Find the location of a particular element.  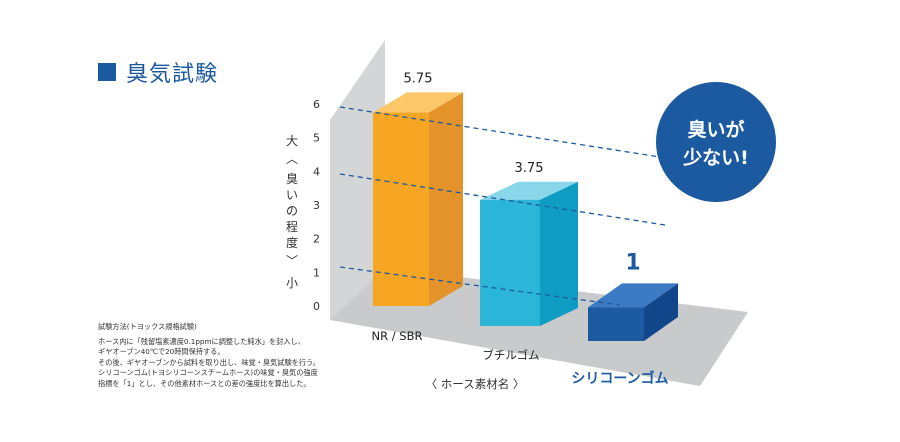

badge: 臭いが 少ない! is located at coordinates (716, 142).